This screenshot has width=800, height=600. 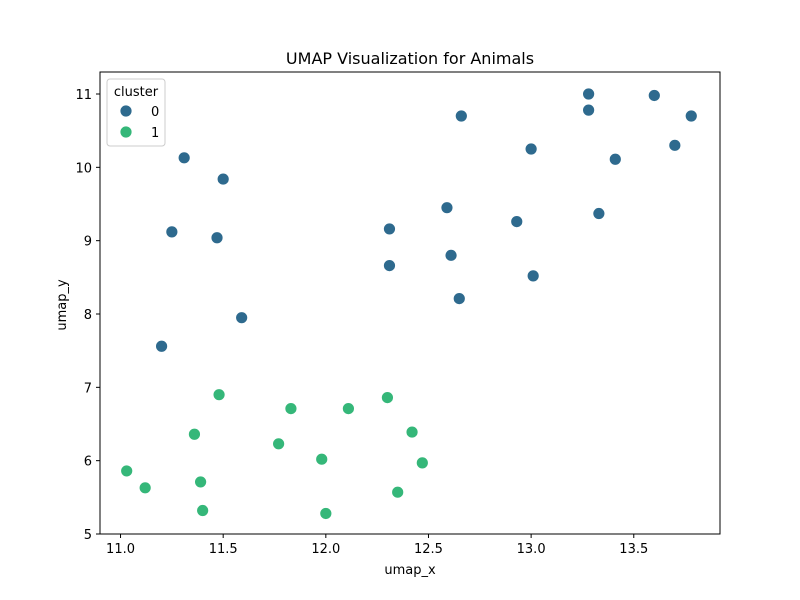 I want to click on y-tick-label: 8, so click(x=88, y=315).